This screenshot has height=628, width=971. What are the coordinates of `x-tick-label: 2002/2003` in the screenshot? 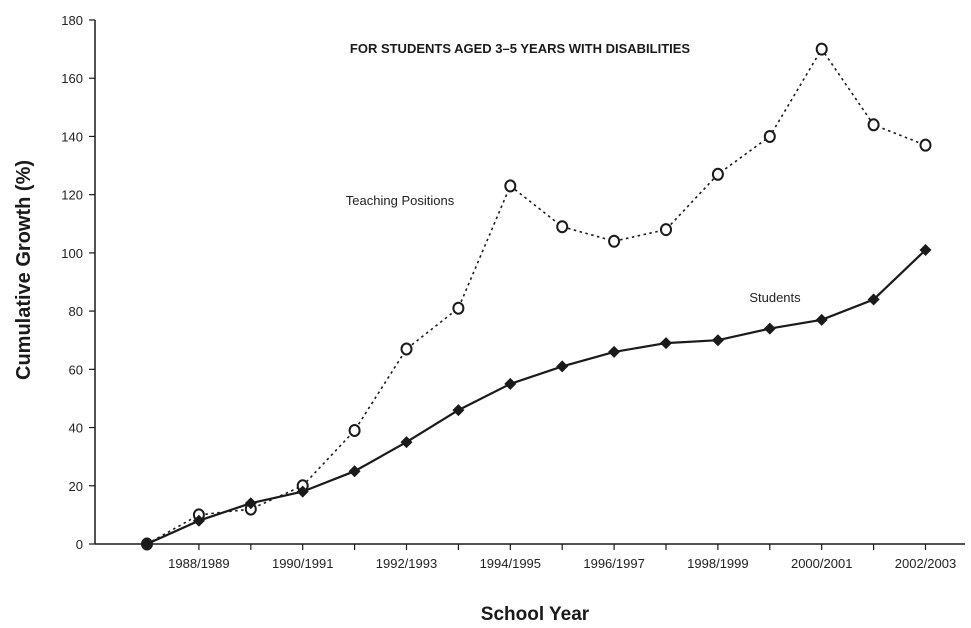 It's located at (925, 563).